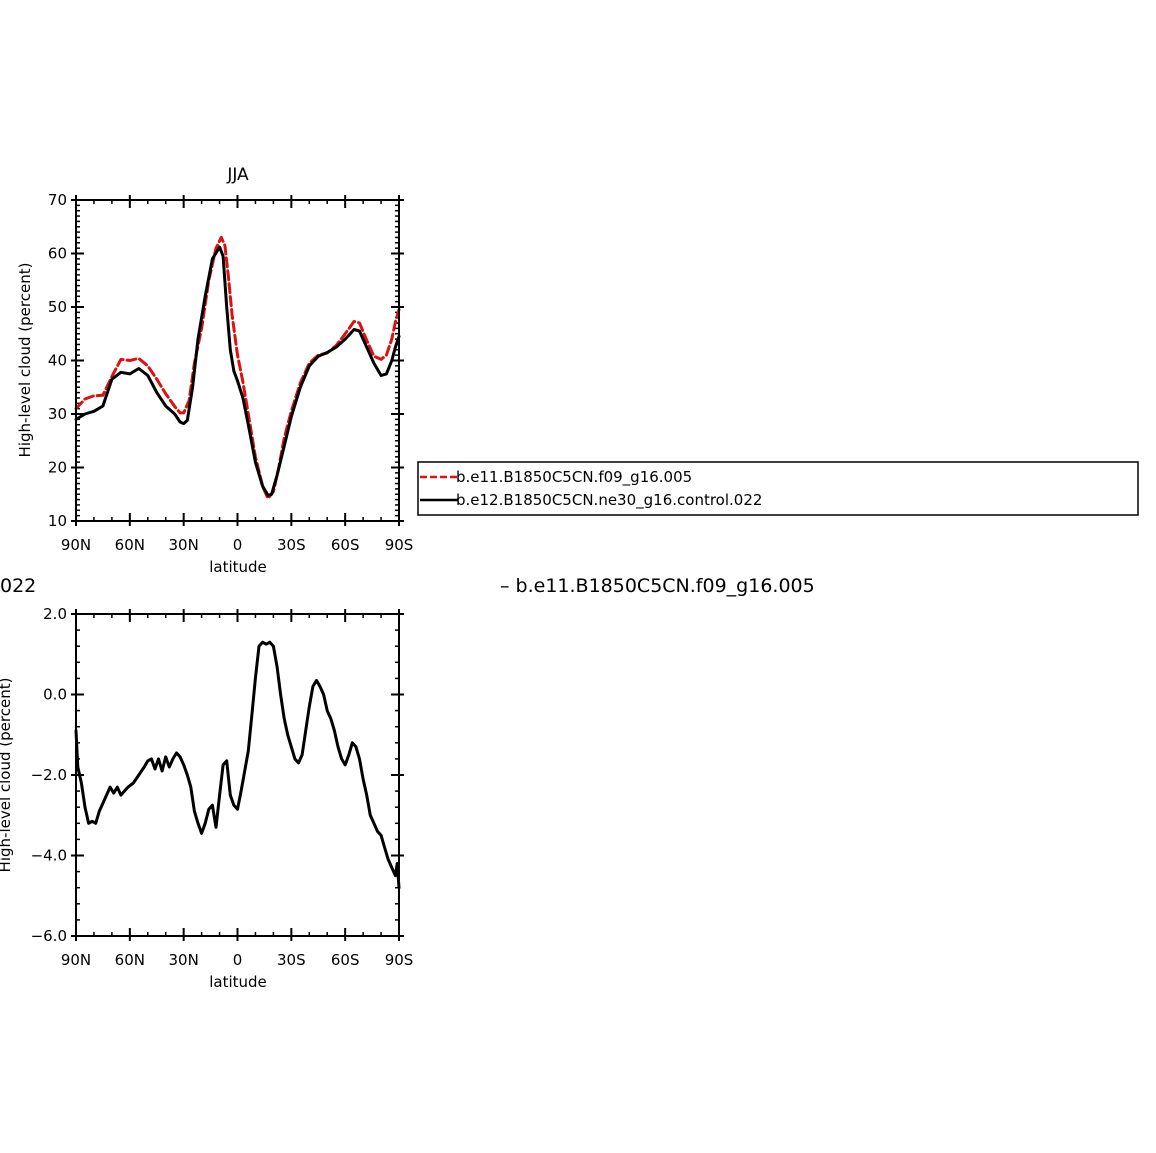 The height and width of the screenshot is (1153, 1156). I want to click on bottom-panel-ylabel: High-level cloud (percent), so click(7, 775).